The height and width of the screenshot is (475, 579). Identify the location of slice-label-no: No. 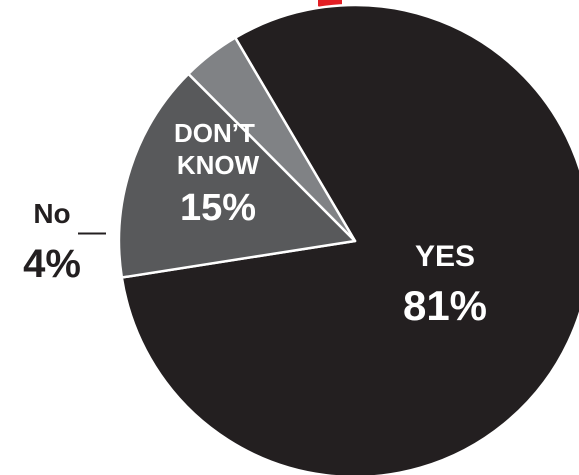
(51, 213).